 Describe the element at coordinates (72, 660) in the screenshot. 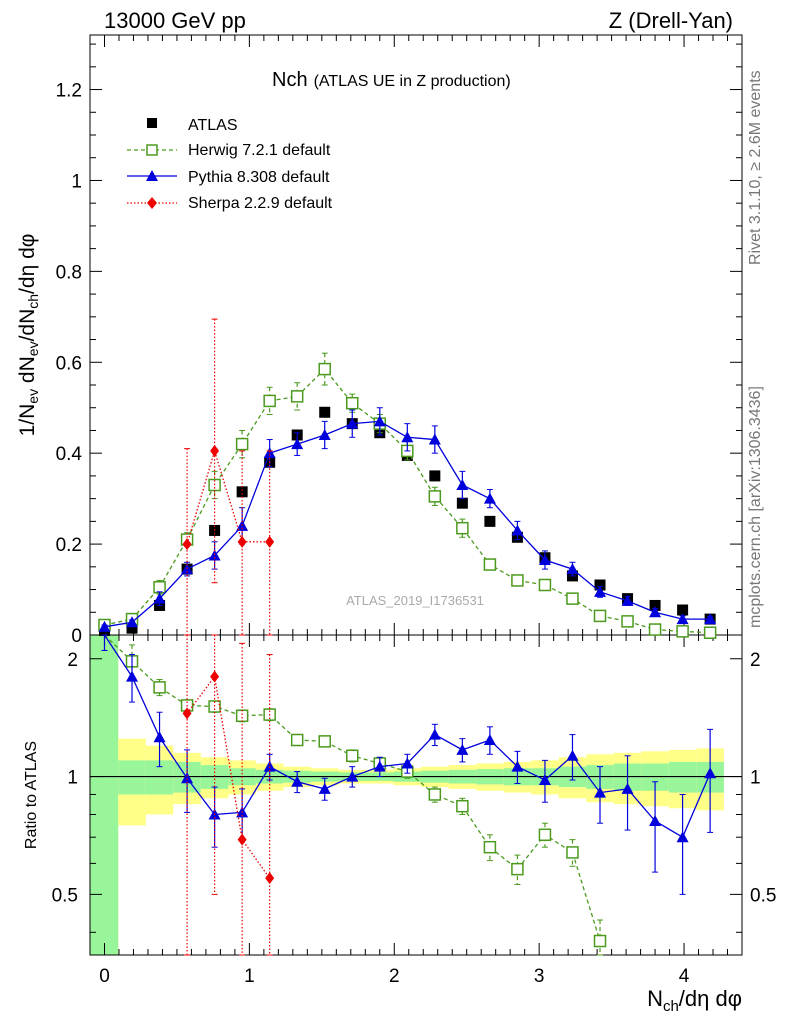

I see `ratio-y-tick-label: 2` at that location.